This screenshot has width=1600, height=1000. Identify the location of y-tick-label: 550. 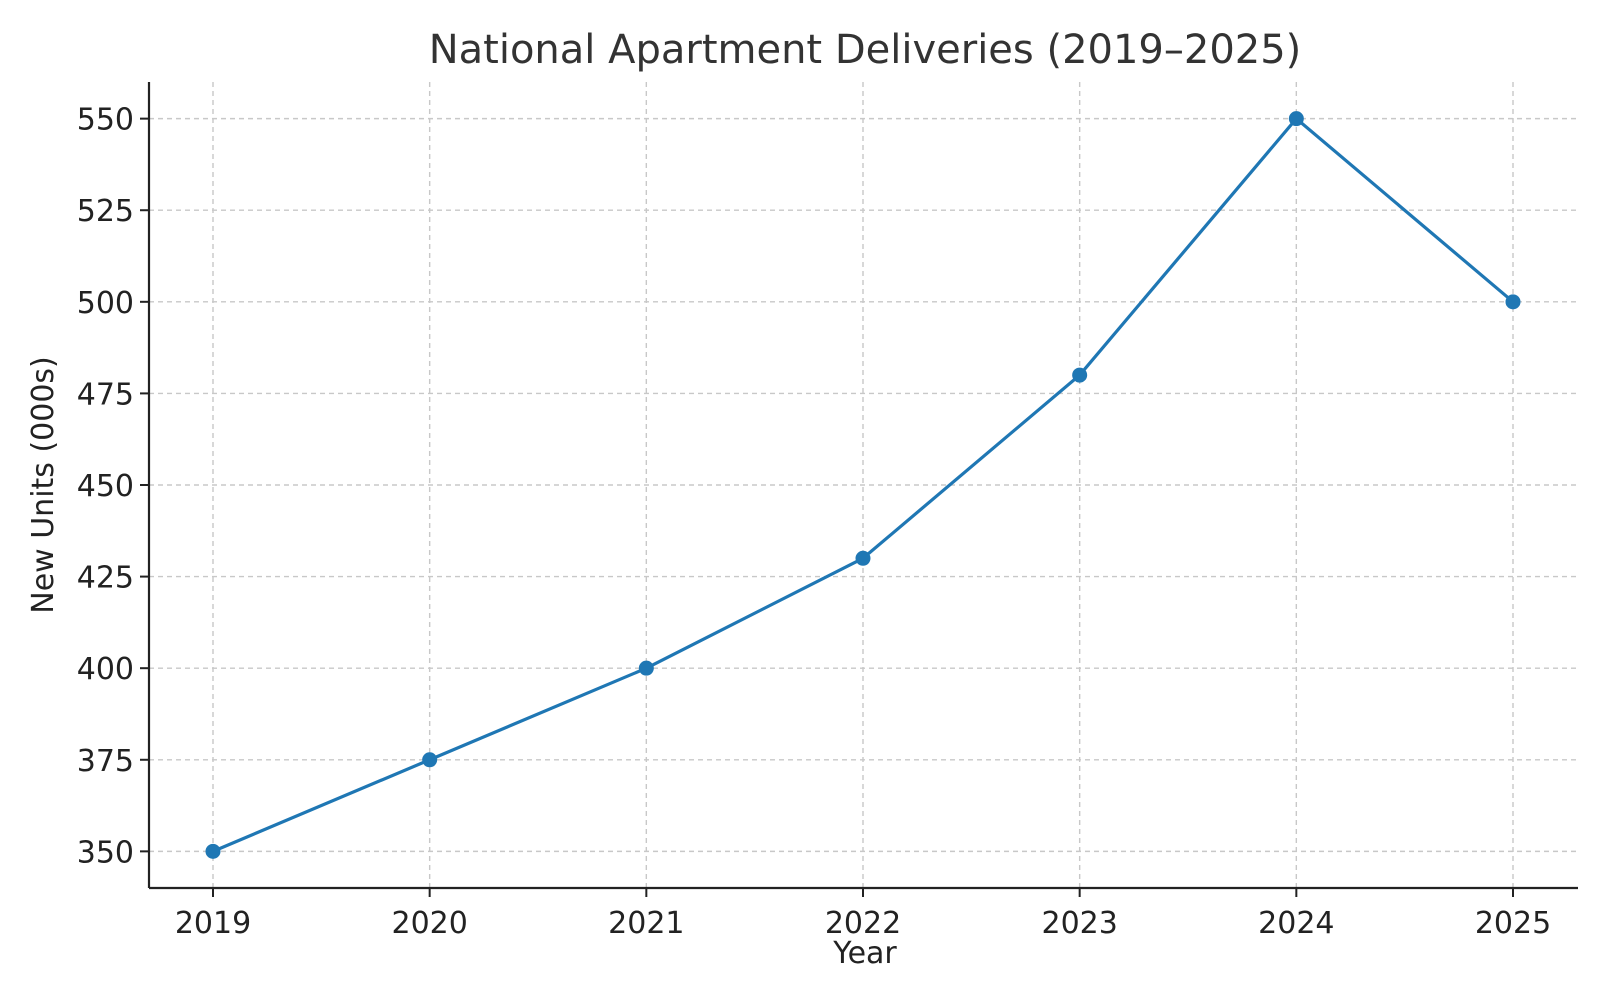
(105, 120).